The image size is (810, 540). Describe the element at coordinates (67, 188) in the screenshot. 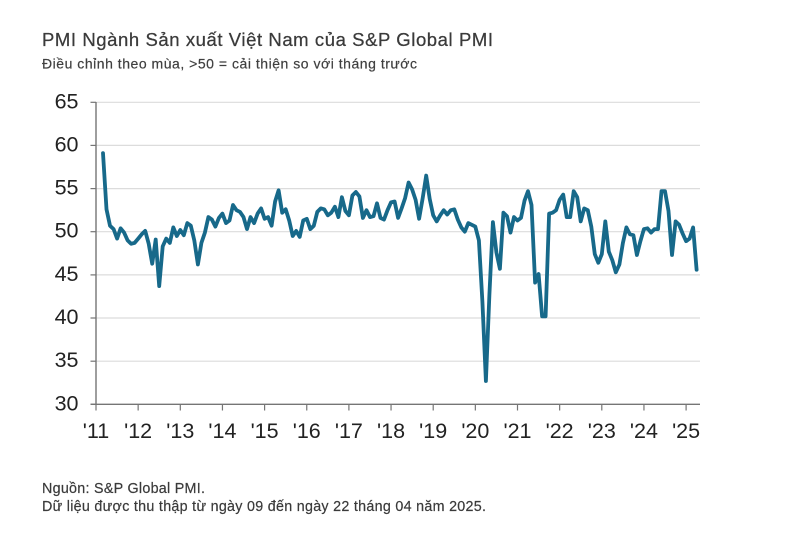

I see `svg-text: 55` at that location.